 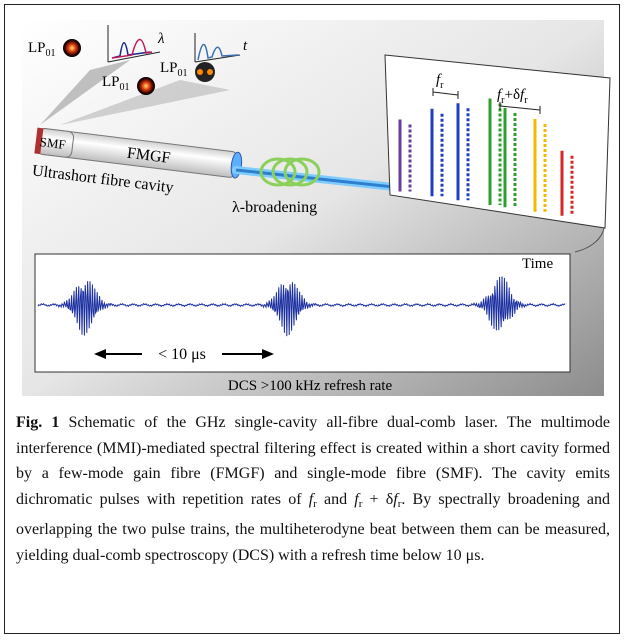 I want to click on caption-text: and, so click(x=335, y=499).